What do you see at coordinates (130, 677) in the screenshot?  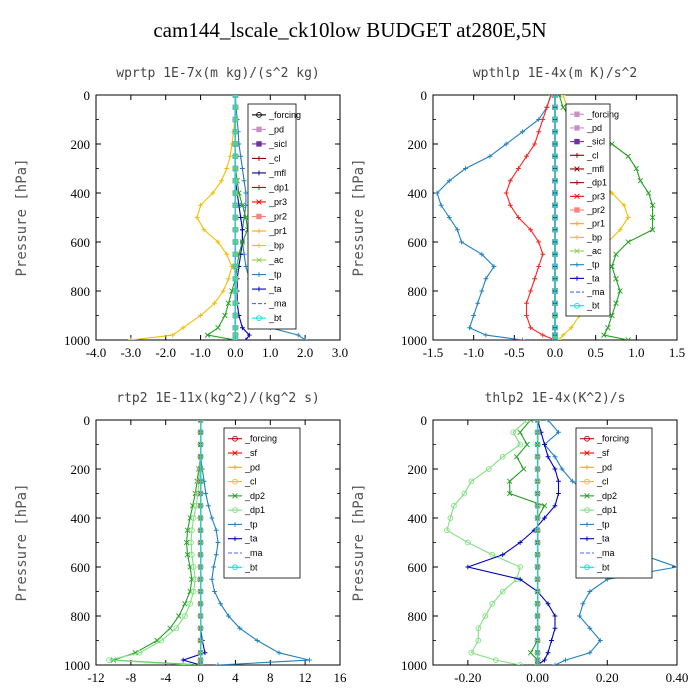 I see `x-tick-label: -8` at bounding box center [130, 677].